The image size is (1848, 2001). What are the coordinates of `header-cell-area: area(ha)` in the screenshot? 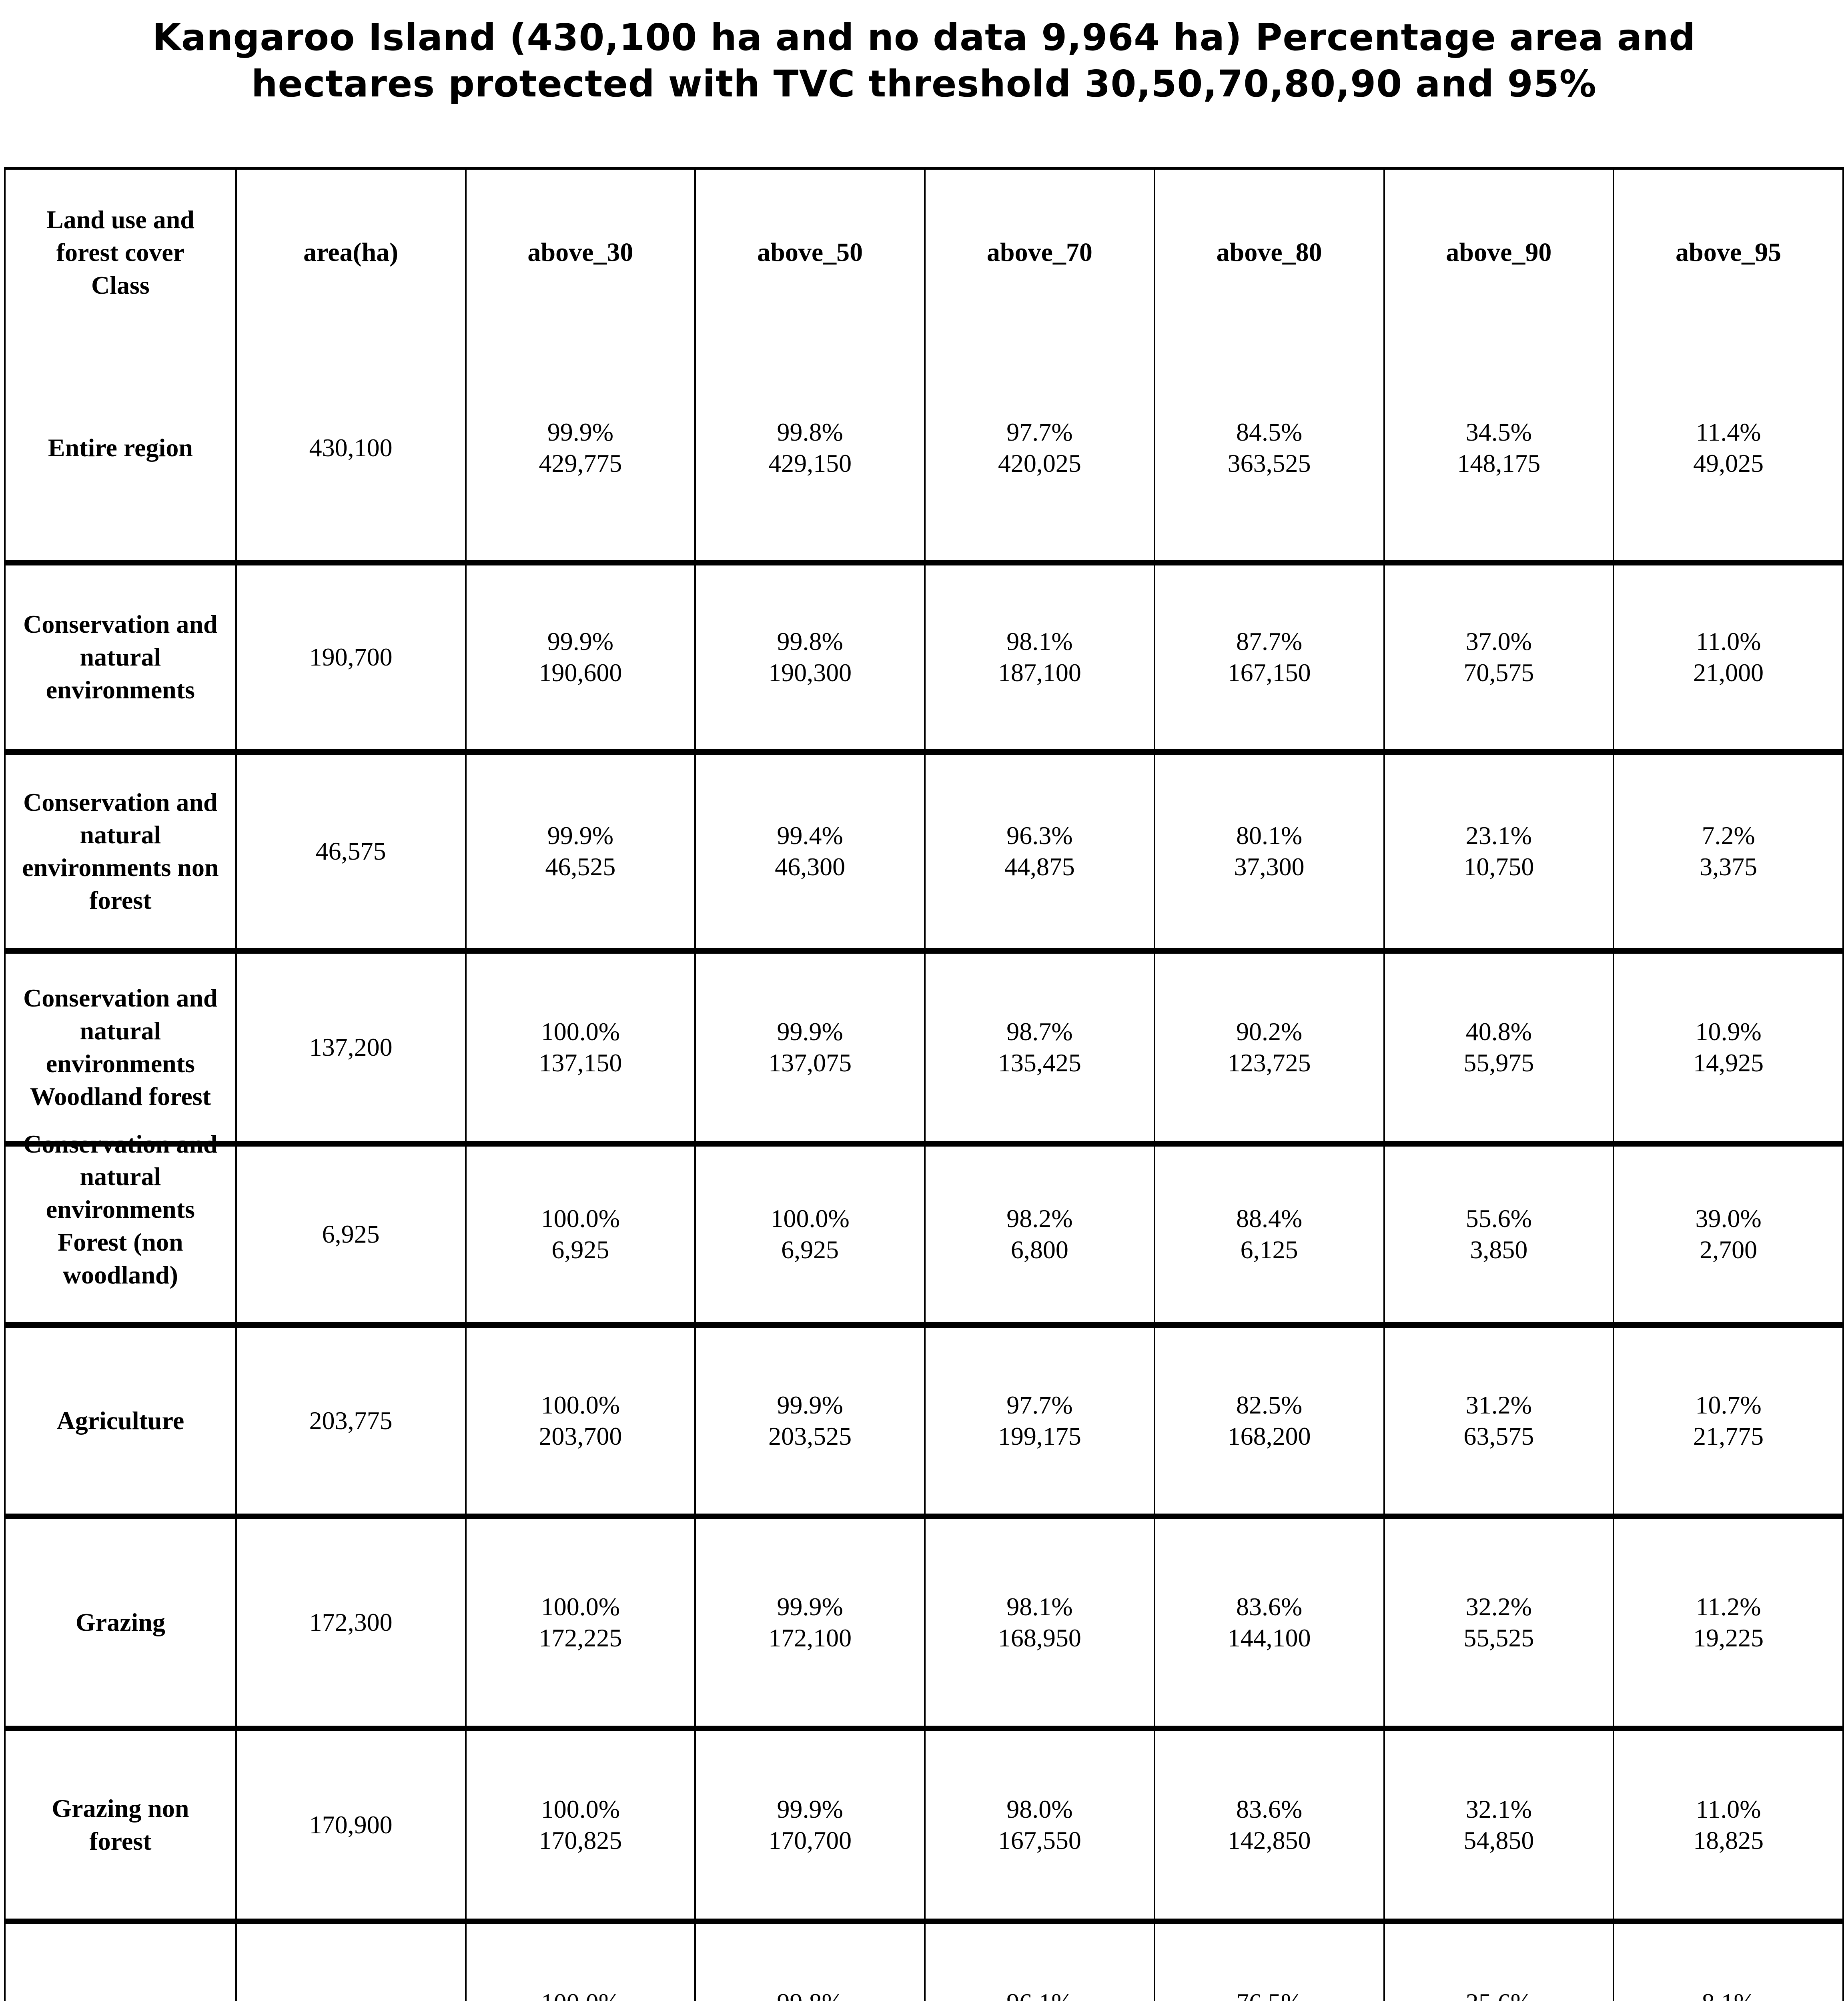 It's located at (350, 252).